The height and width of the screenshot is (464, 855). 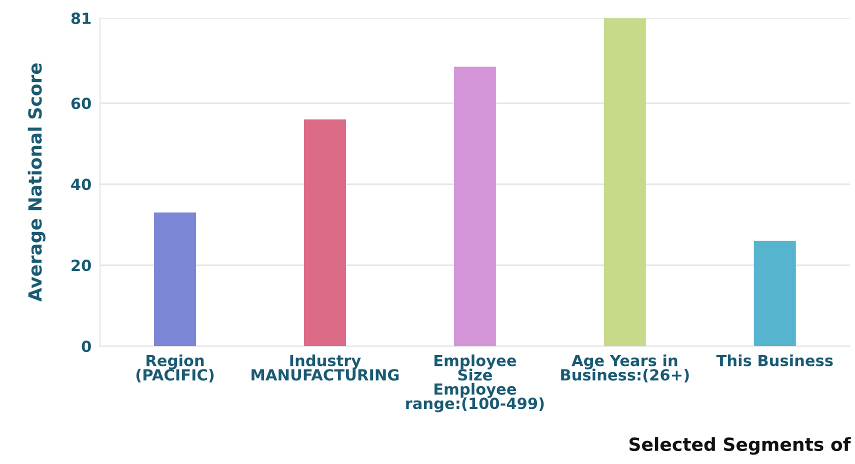 What do you see at coordinates (81, 184) in the screenshot?
I see `y-tick-label: 40` at bounding box center [81, 184].